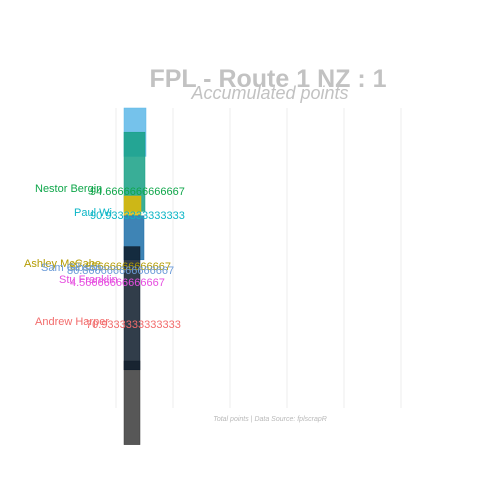  I want to click on bar-name-label: Paul Wi, so click(93, 213).